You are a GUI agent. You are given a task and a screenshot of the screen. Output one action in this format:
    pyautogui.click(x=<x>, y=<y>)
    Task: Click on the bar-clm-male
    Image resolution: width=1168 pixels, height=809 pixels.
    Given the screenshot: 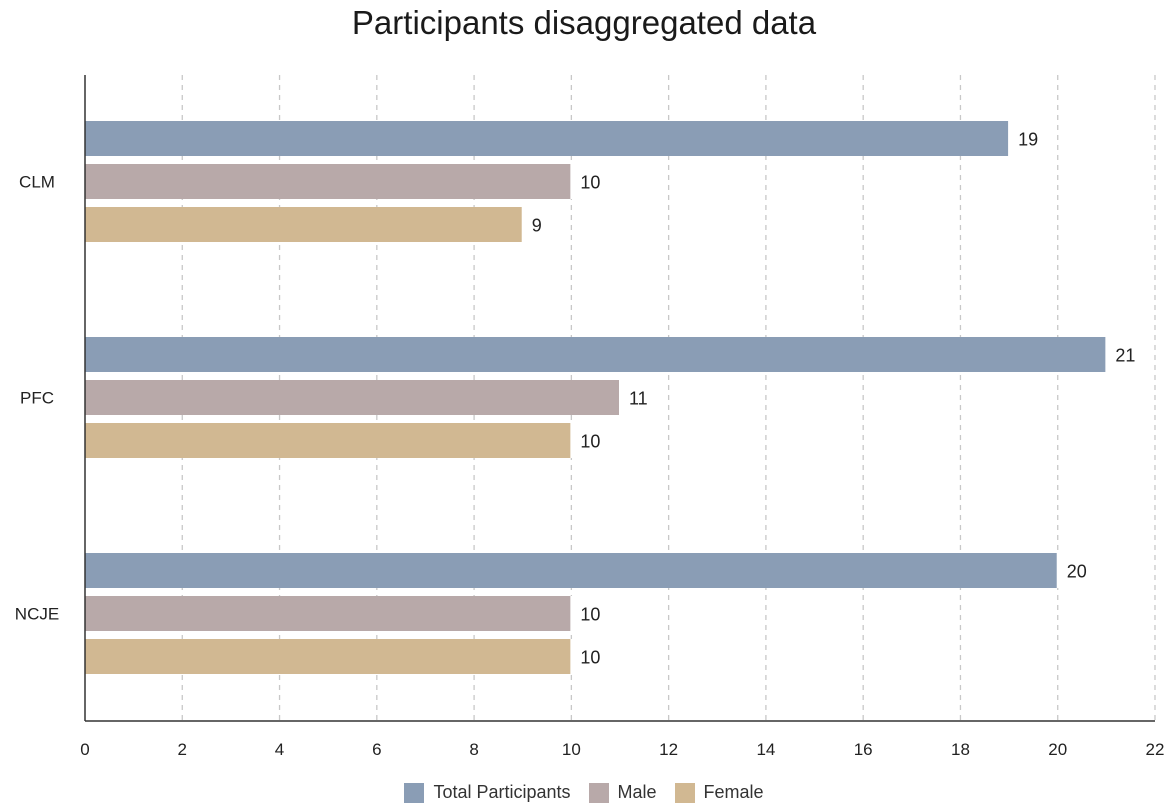 What is the action you would take?
    pyautogui.click(x=328, y=181)
    